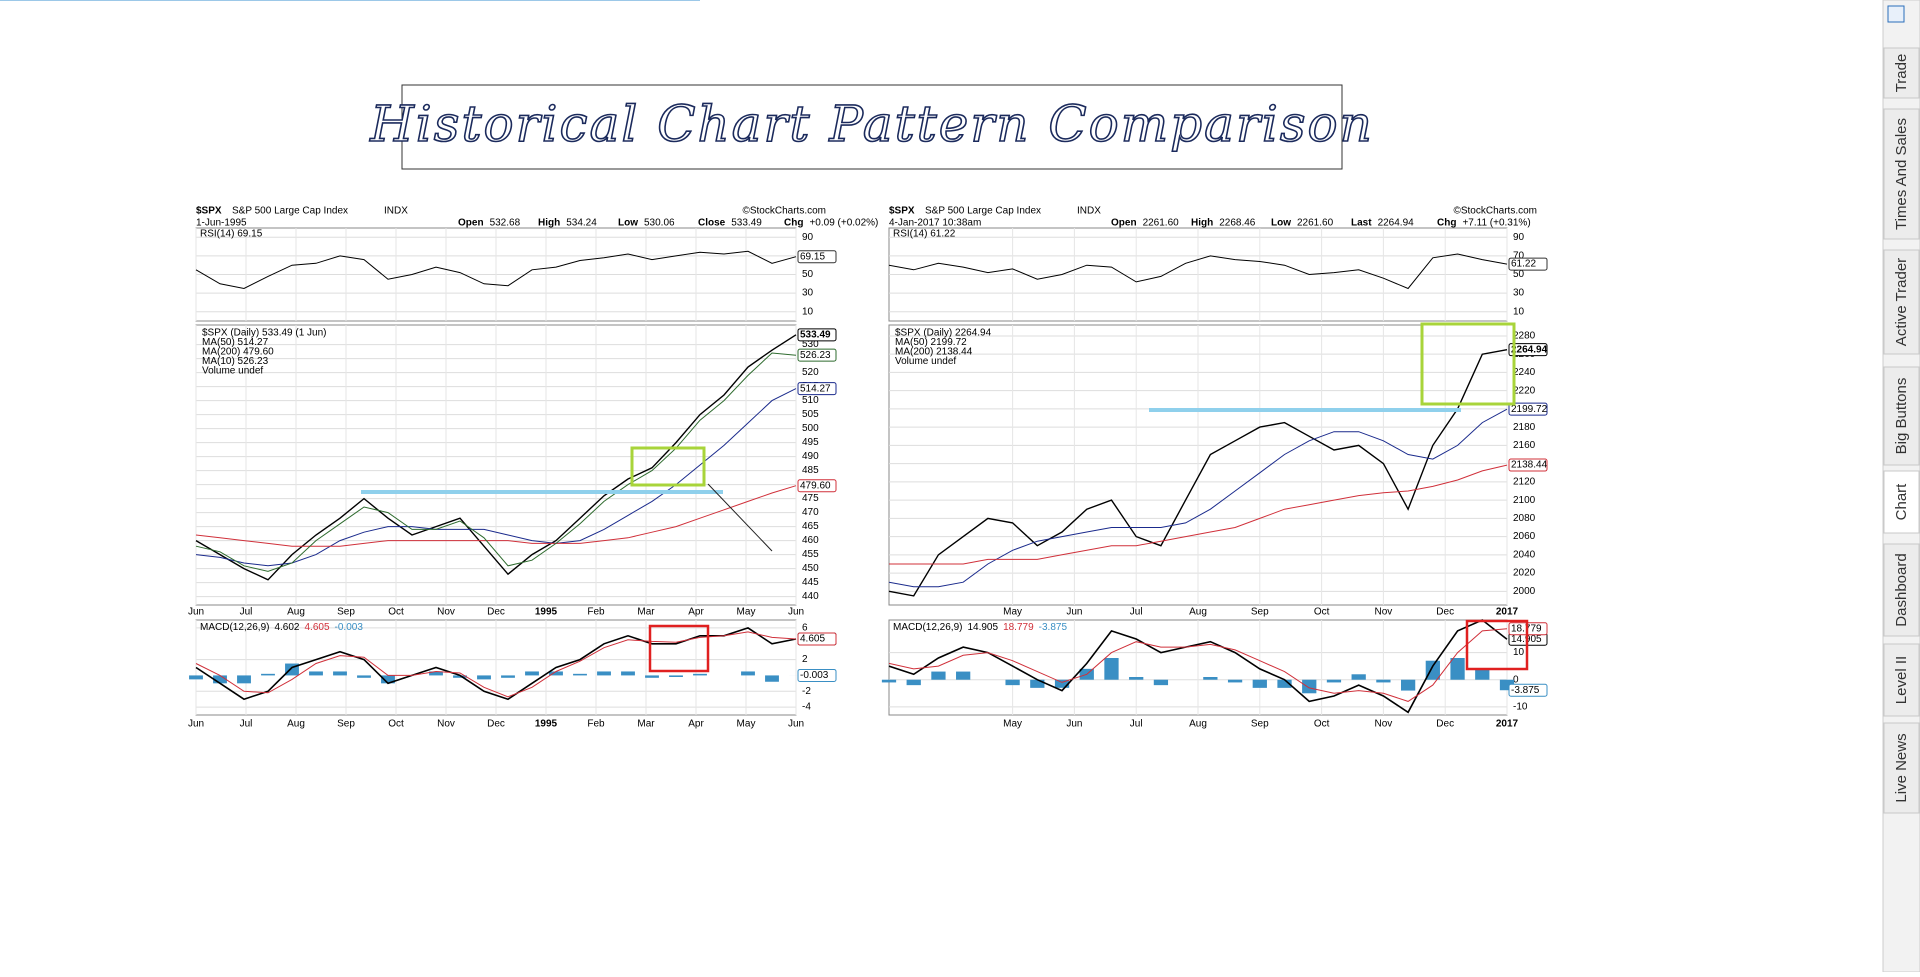 The image size is (1920, 977). I want to click on tab-label: Active Trader, so click(1901, 302).